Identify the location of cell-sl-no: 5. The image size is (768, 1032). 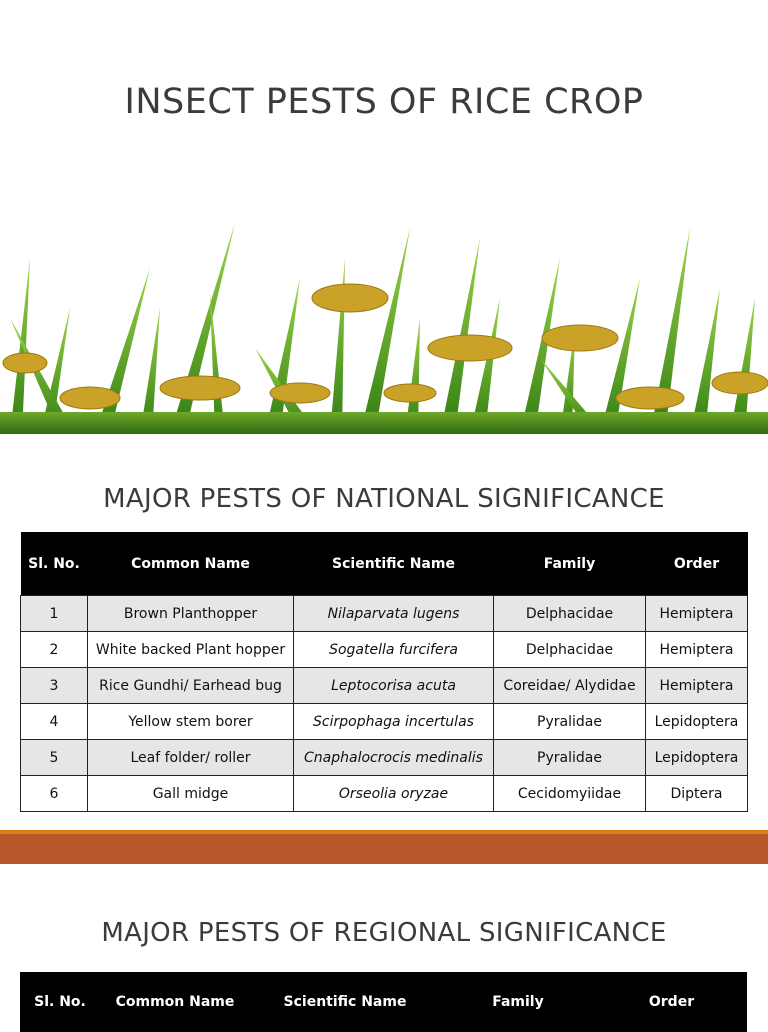
(54, 757).